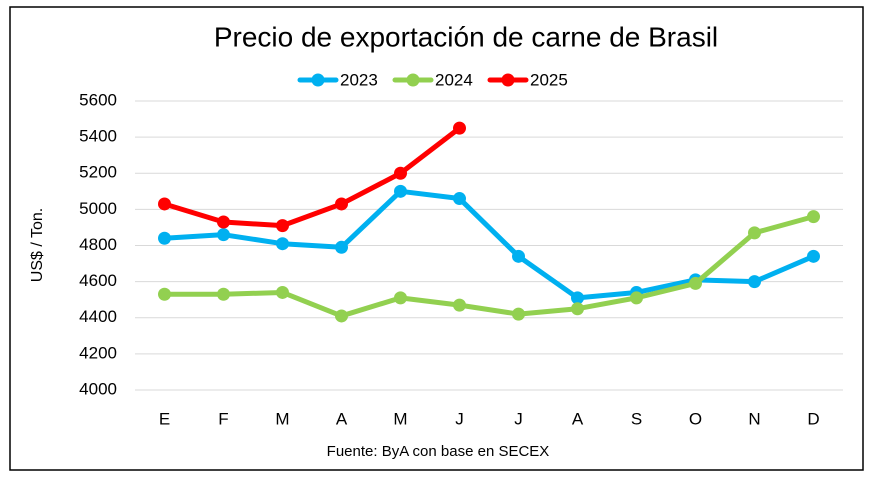  I want to click on x-tick-label: D, so click(813, 418).